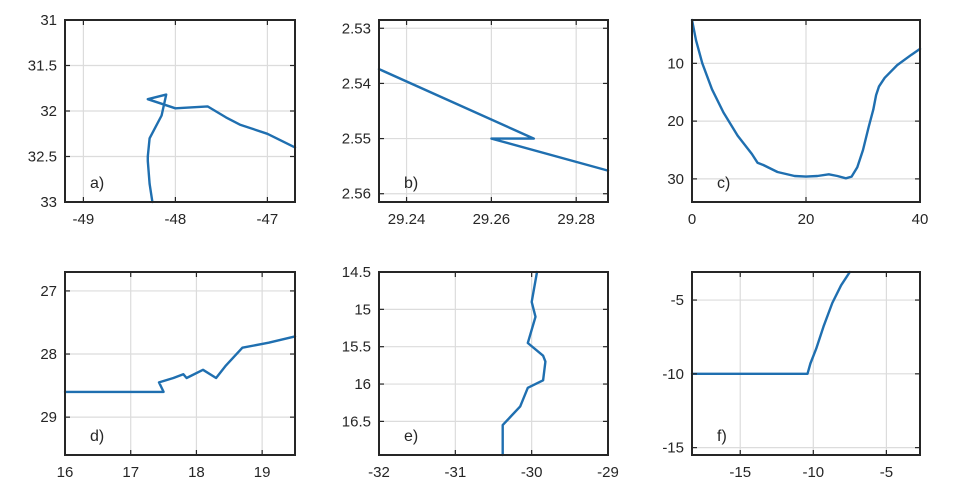 The height and width of the screenshot is (497, 972). I want to click on x-tick-label: 19, so click(262, 472).